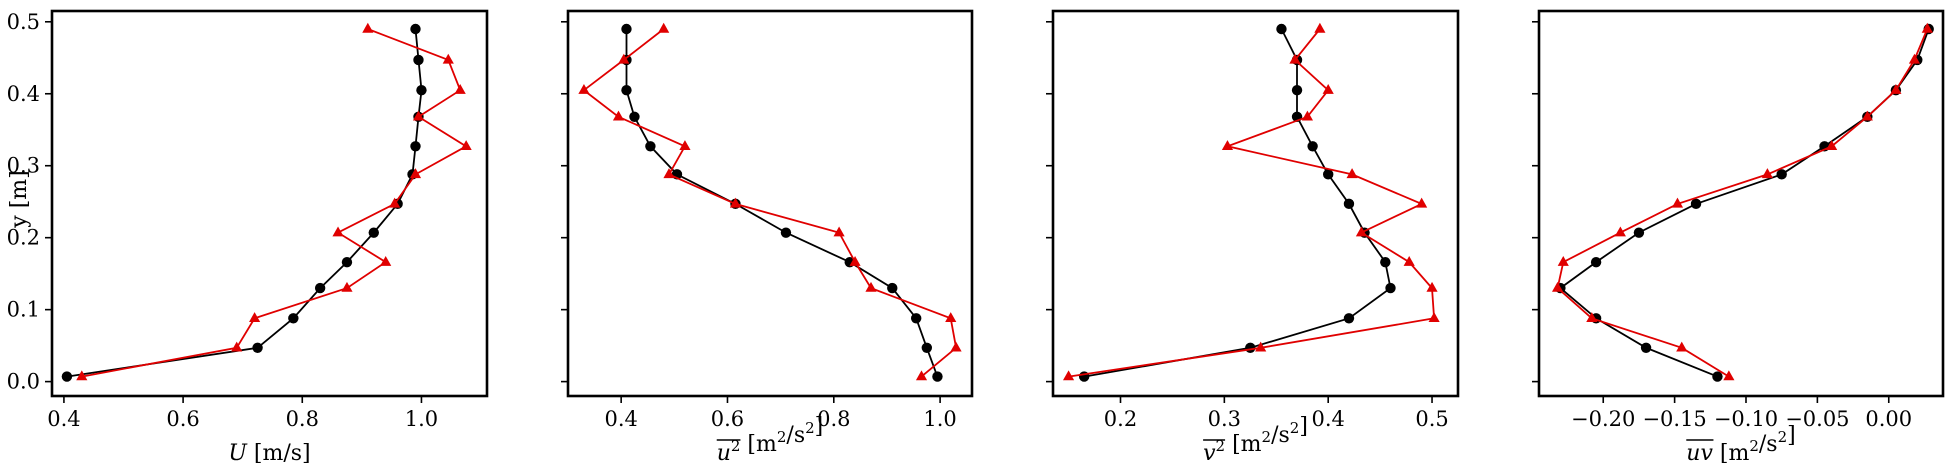 This screenshot has height=475, width=1952. I want to click on x-tick-label: 0.8, so click(833, 419).